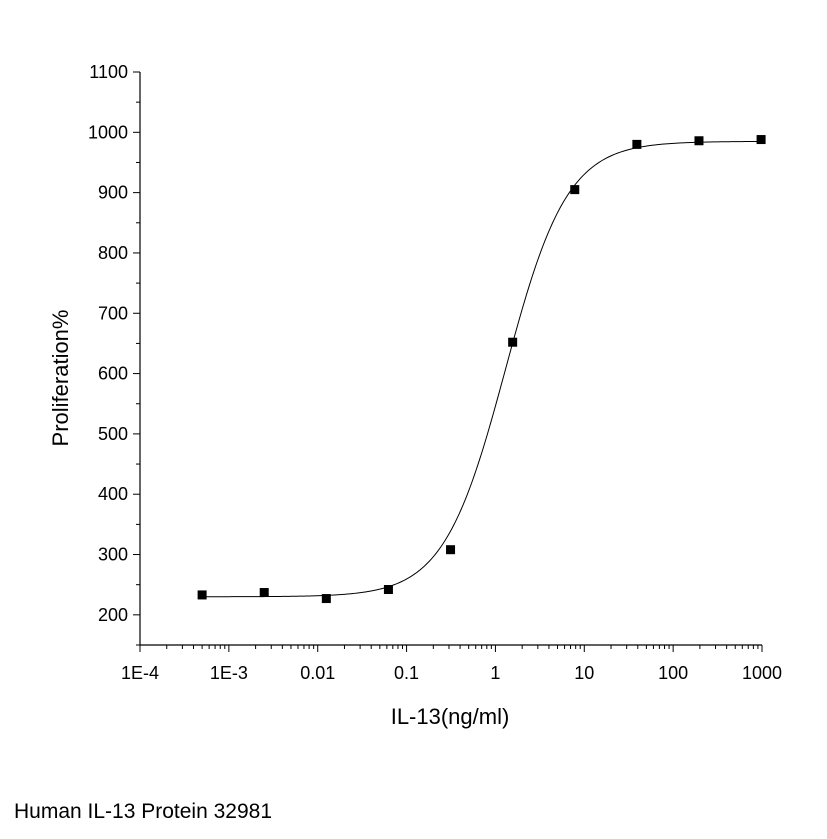 The height and width of the screenshot is (839, 827). Describe the element at coordinates (113, 193) in the screenshot. I see `y-tick-label: 900` at that location.